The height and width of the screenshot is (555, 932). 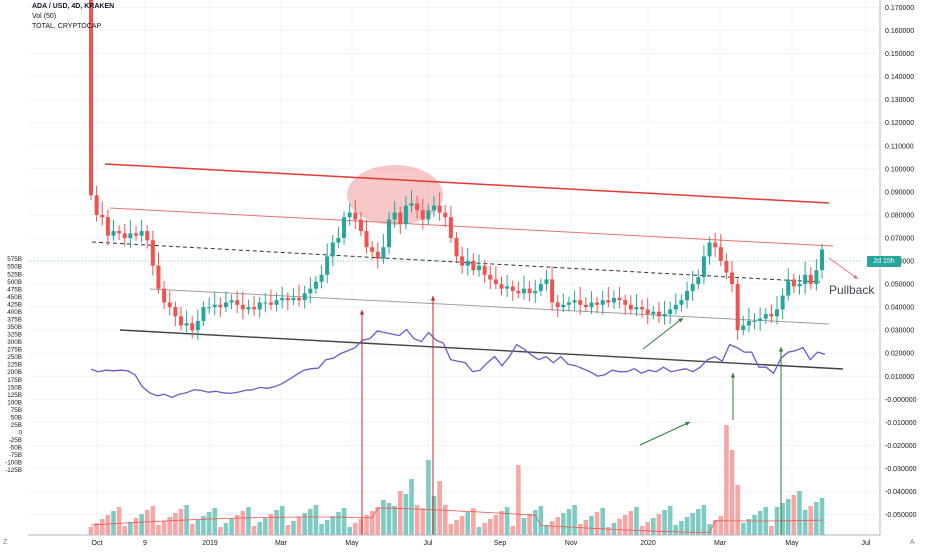 What do you see at coordinates (14, 267) in the screenshot?
I see `left-tick-label: 550B` at bounding box center [14, 267].